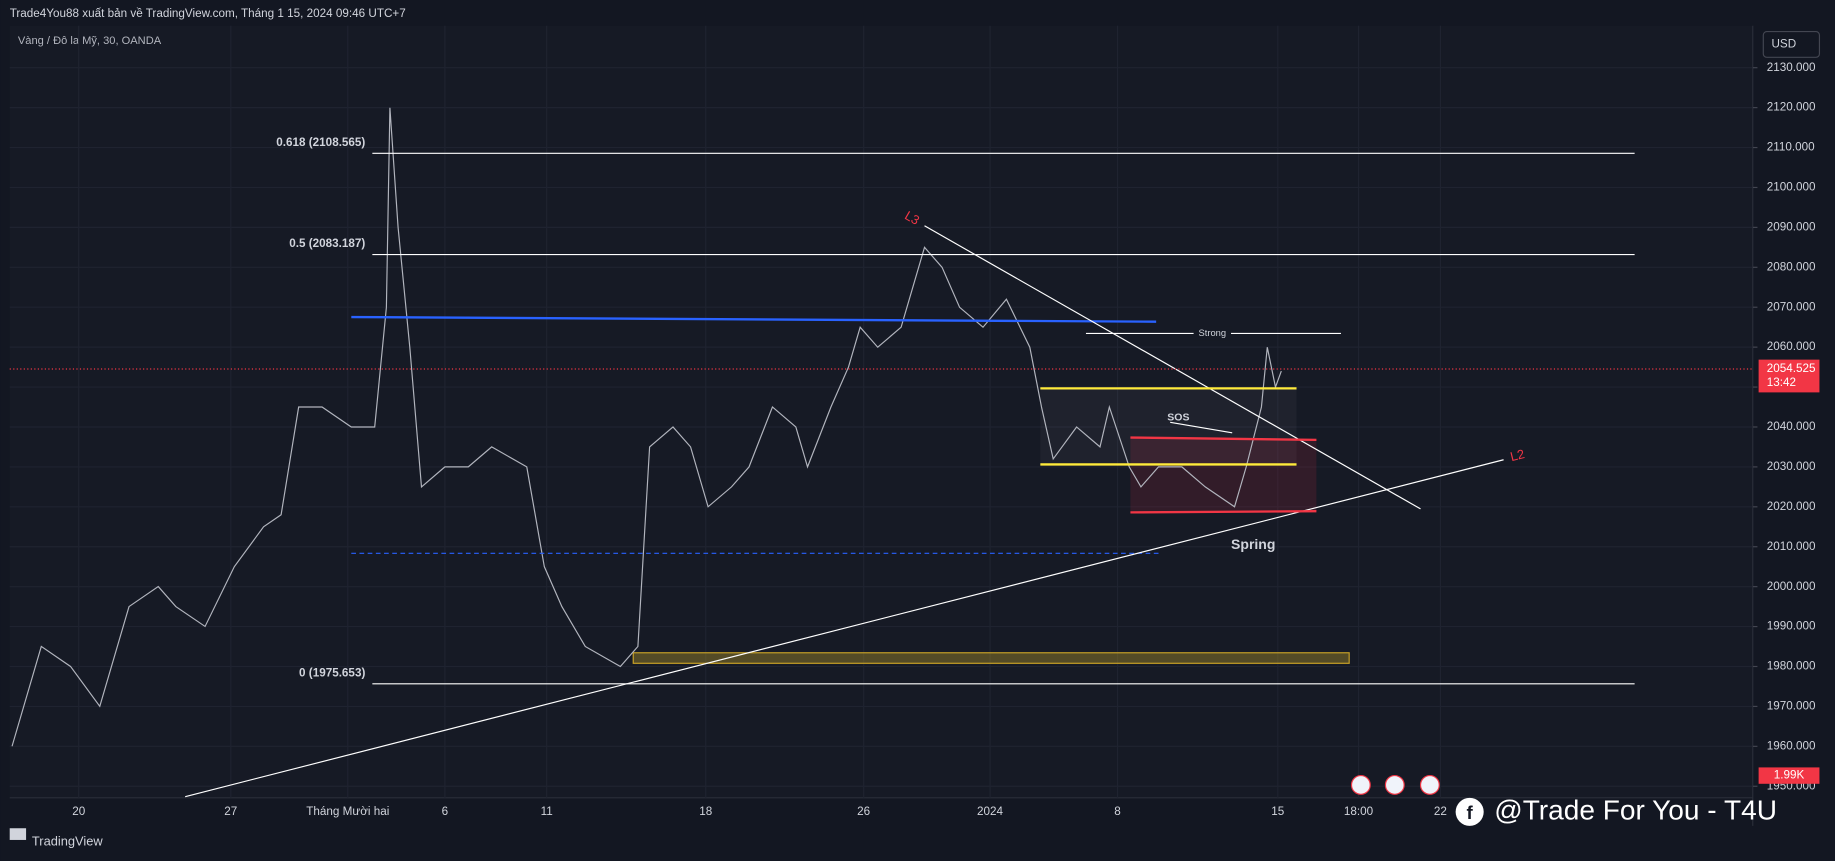 This screenshot has width=1835, height=861. I want to click on y-tick-label: 2010.000, so click(1791, 546).